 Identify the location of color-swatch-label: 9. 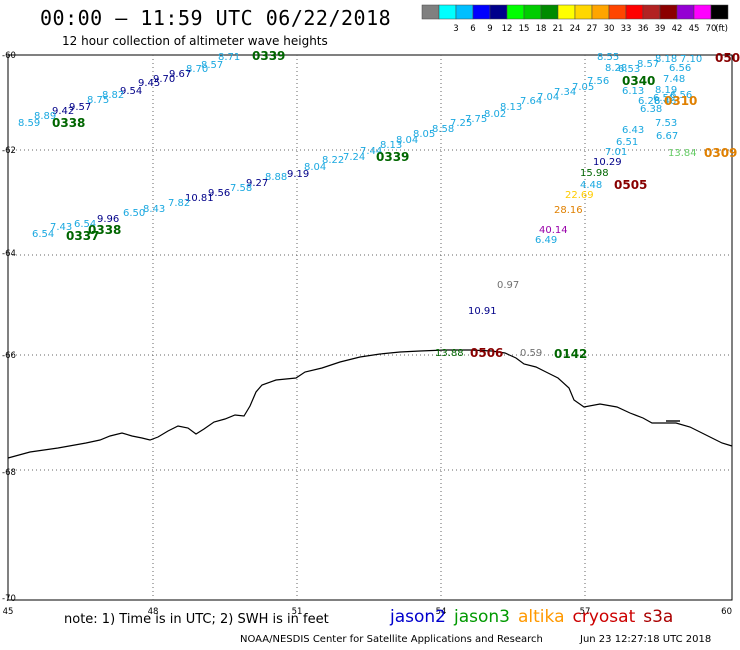
(489, 29).